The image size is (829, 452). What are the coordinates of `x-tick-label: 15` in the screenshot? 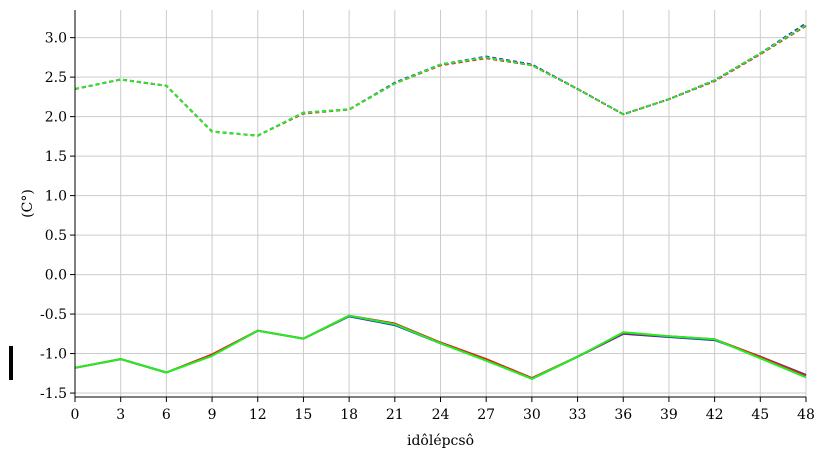 It's located at (304, 415).